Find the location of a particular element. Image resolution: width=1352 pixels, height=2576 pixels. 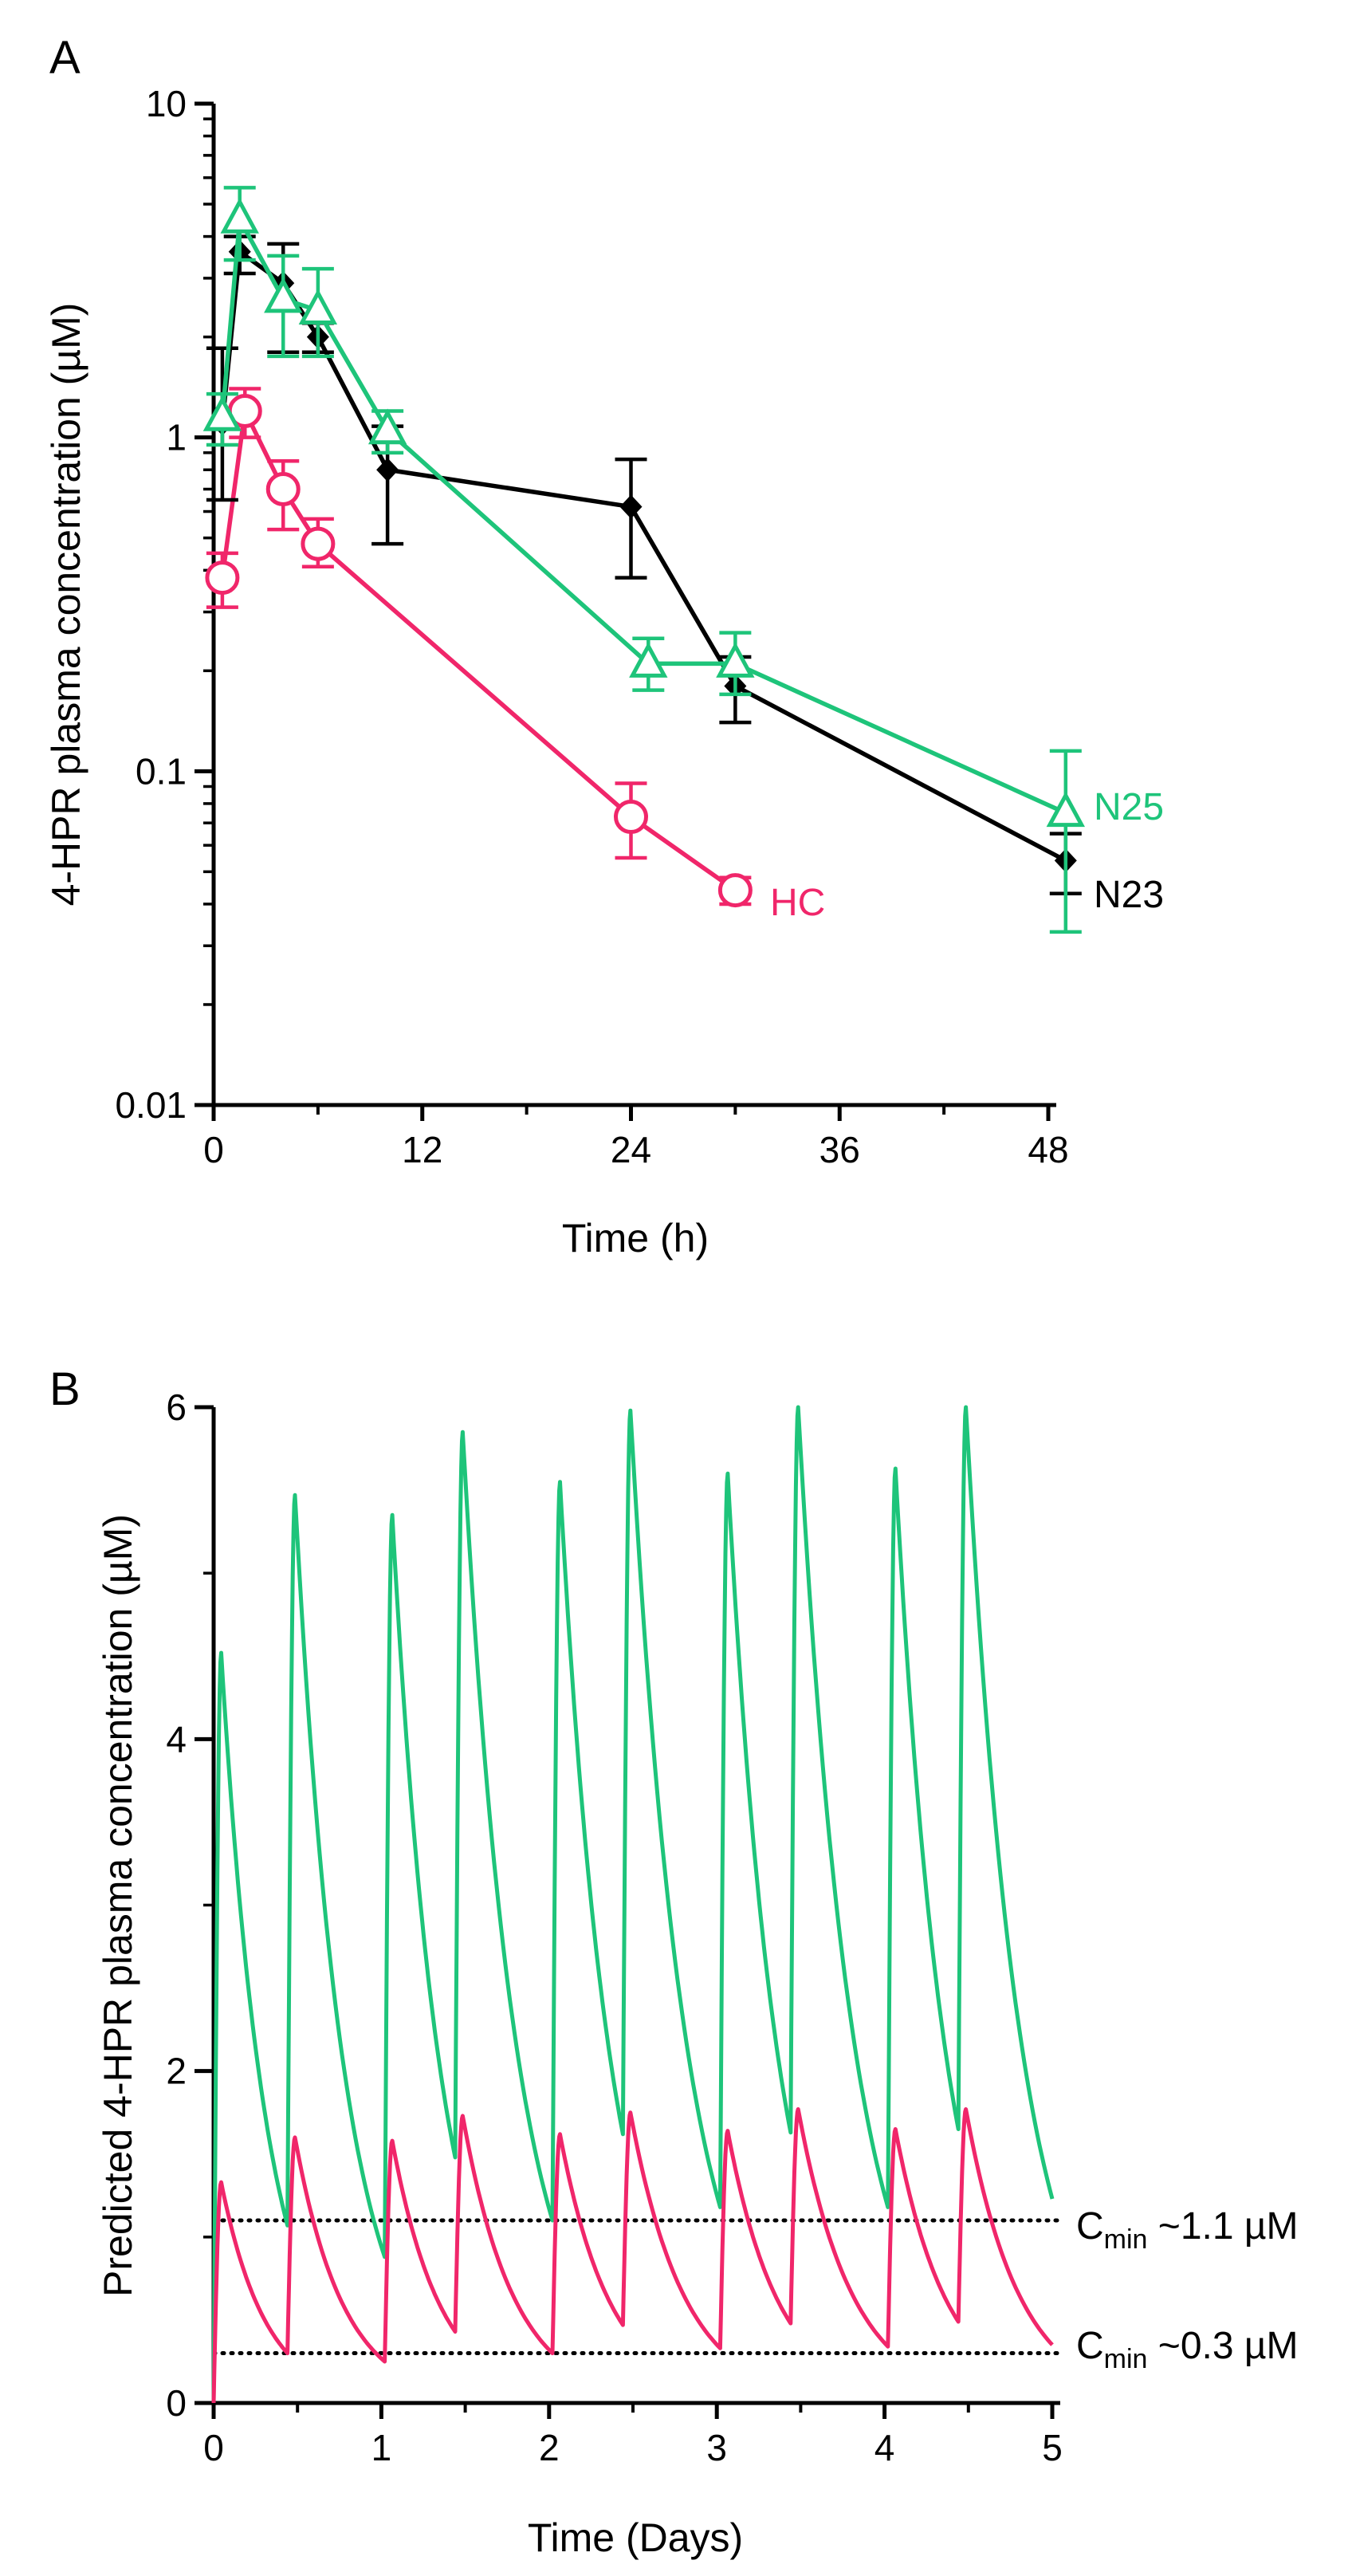

x-tick-label: 3 is located at coordinates (716, 2448).